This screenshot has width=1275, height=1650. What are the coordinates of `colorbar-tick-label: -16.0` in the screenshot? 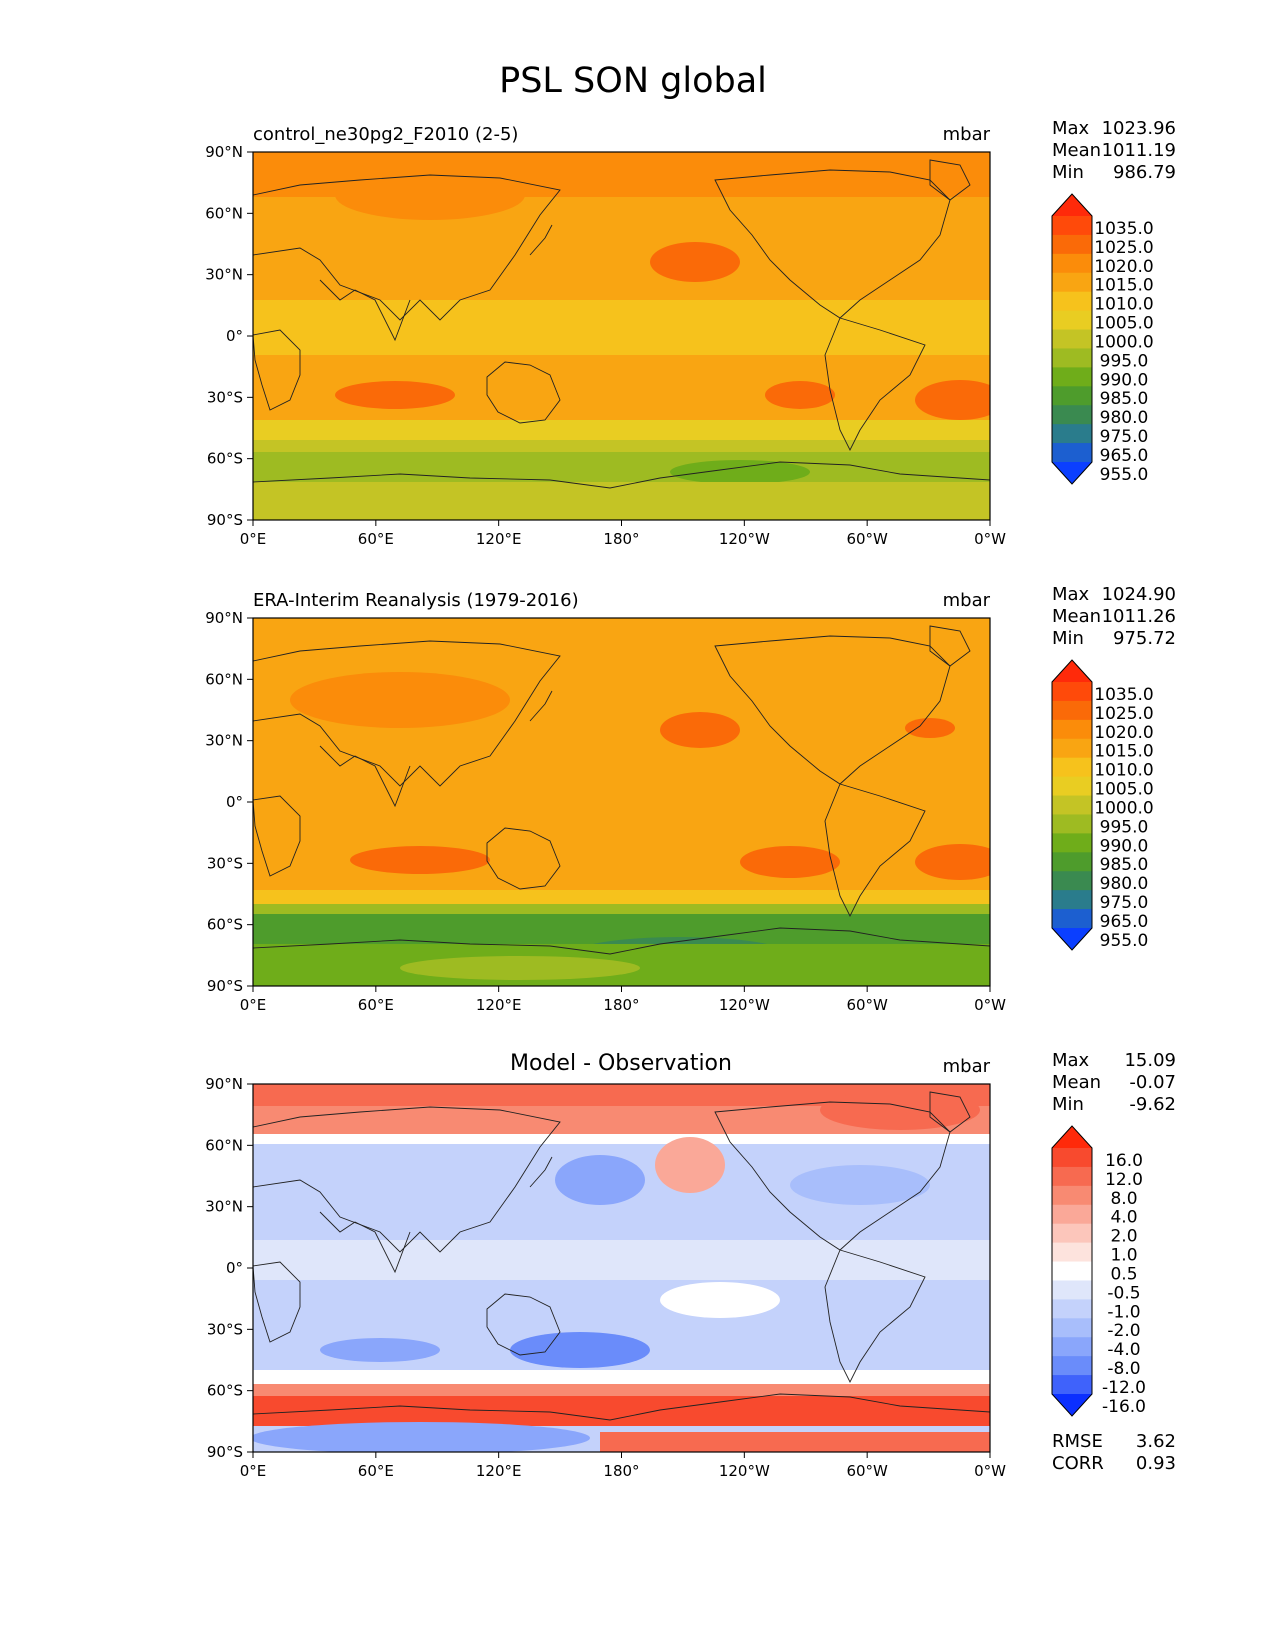 It's located at (1124, 1407).